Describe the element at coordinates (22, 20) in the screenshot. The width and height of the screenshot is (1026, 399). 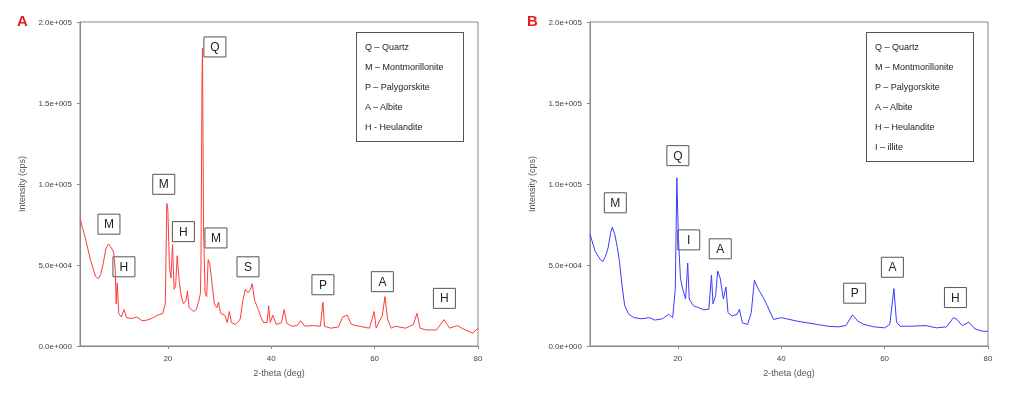
I see `chart-title: A` at that location.